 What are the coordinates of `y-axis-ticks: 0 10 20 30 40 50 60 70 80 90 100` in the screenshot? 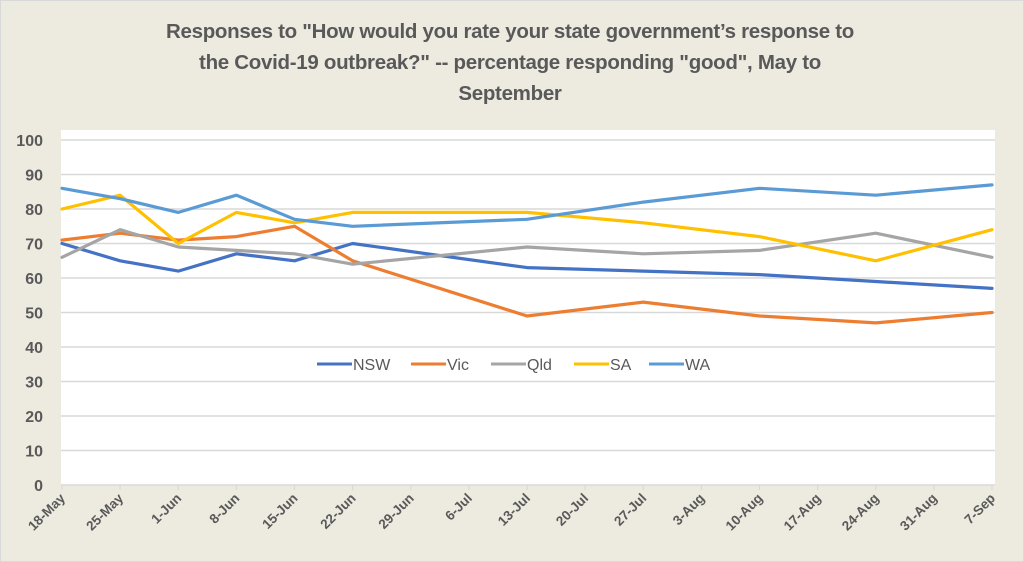 It's located at (29, 314).